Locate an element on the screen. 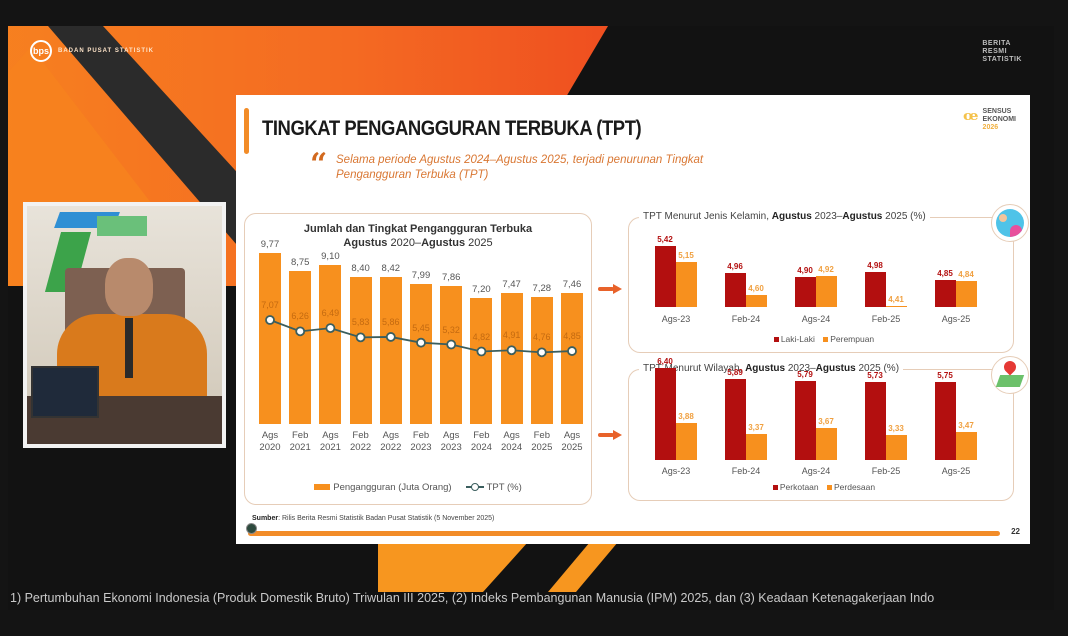  bar-value-label: 4,96 is located at coordinates (735, 267).